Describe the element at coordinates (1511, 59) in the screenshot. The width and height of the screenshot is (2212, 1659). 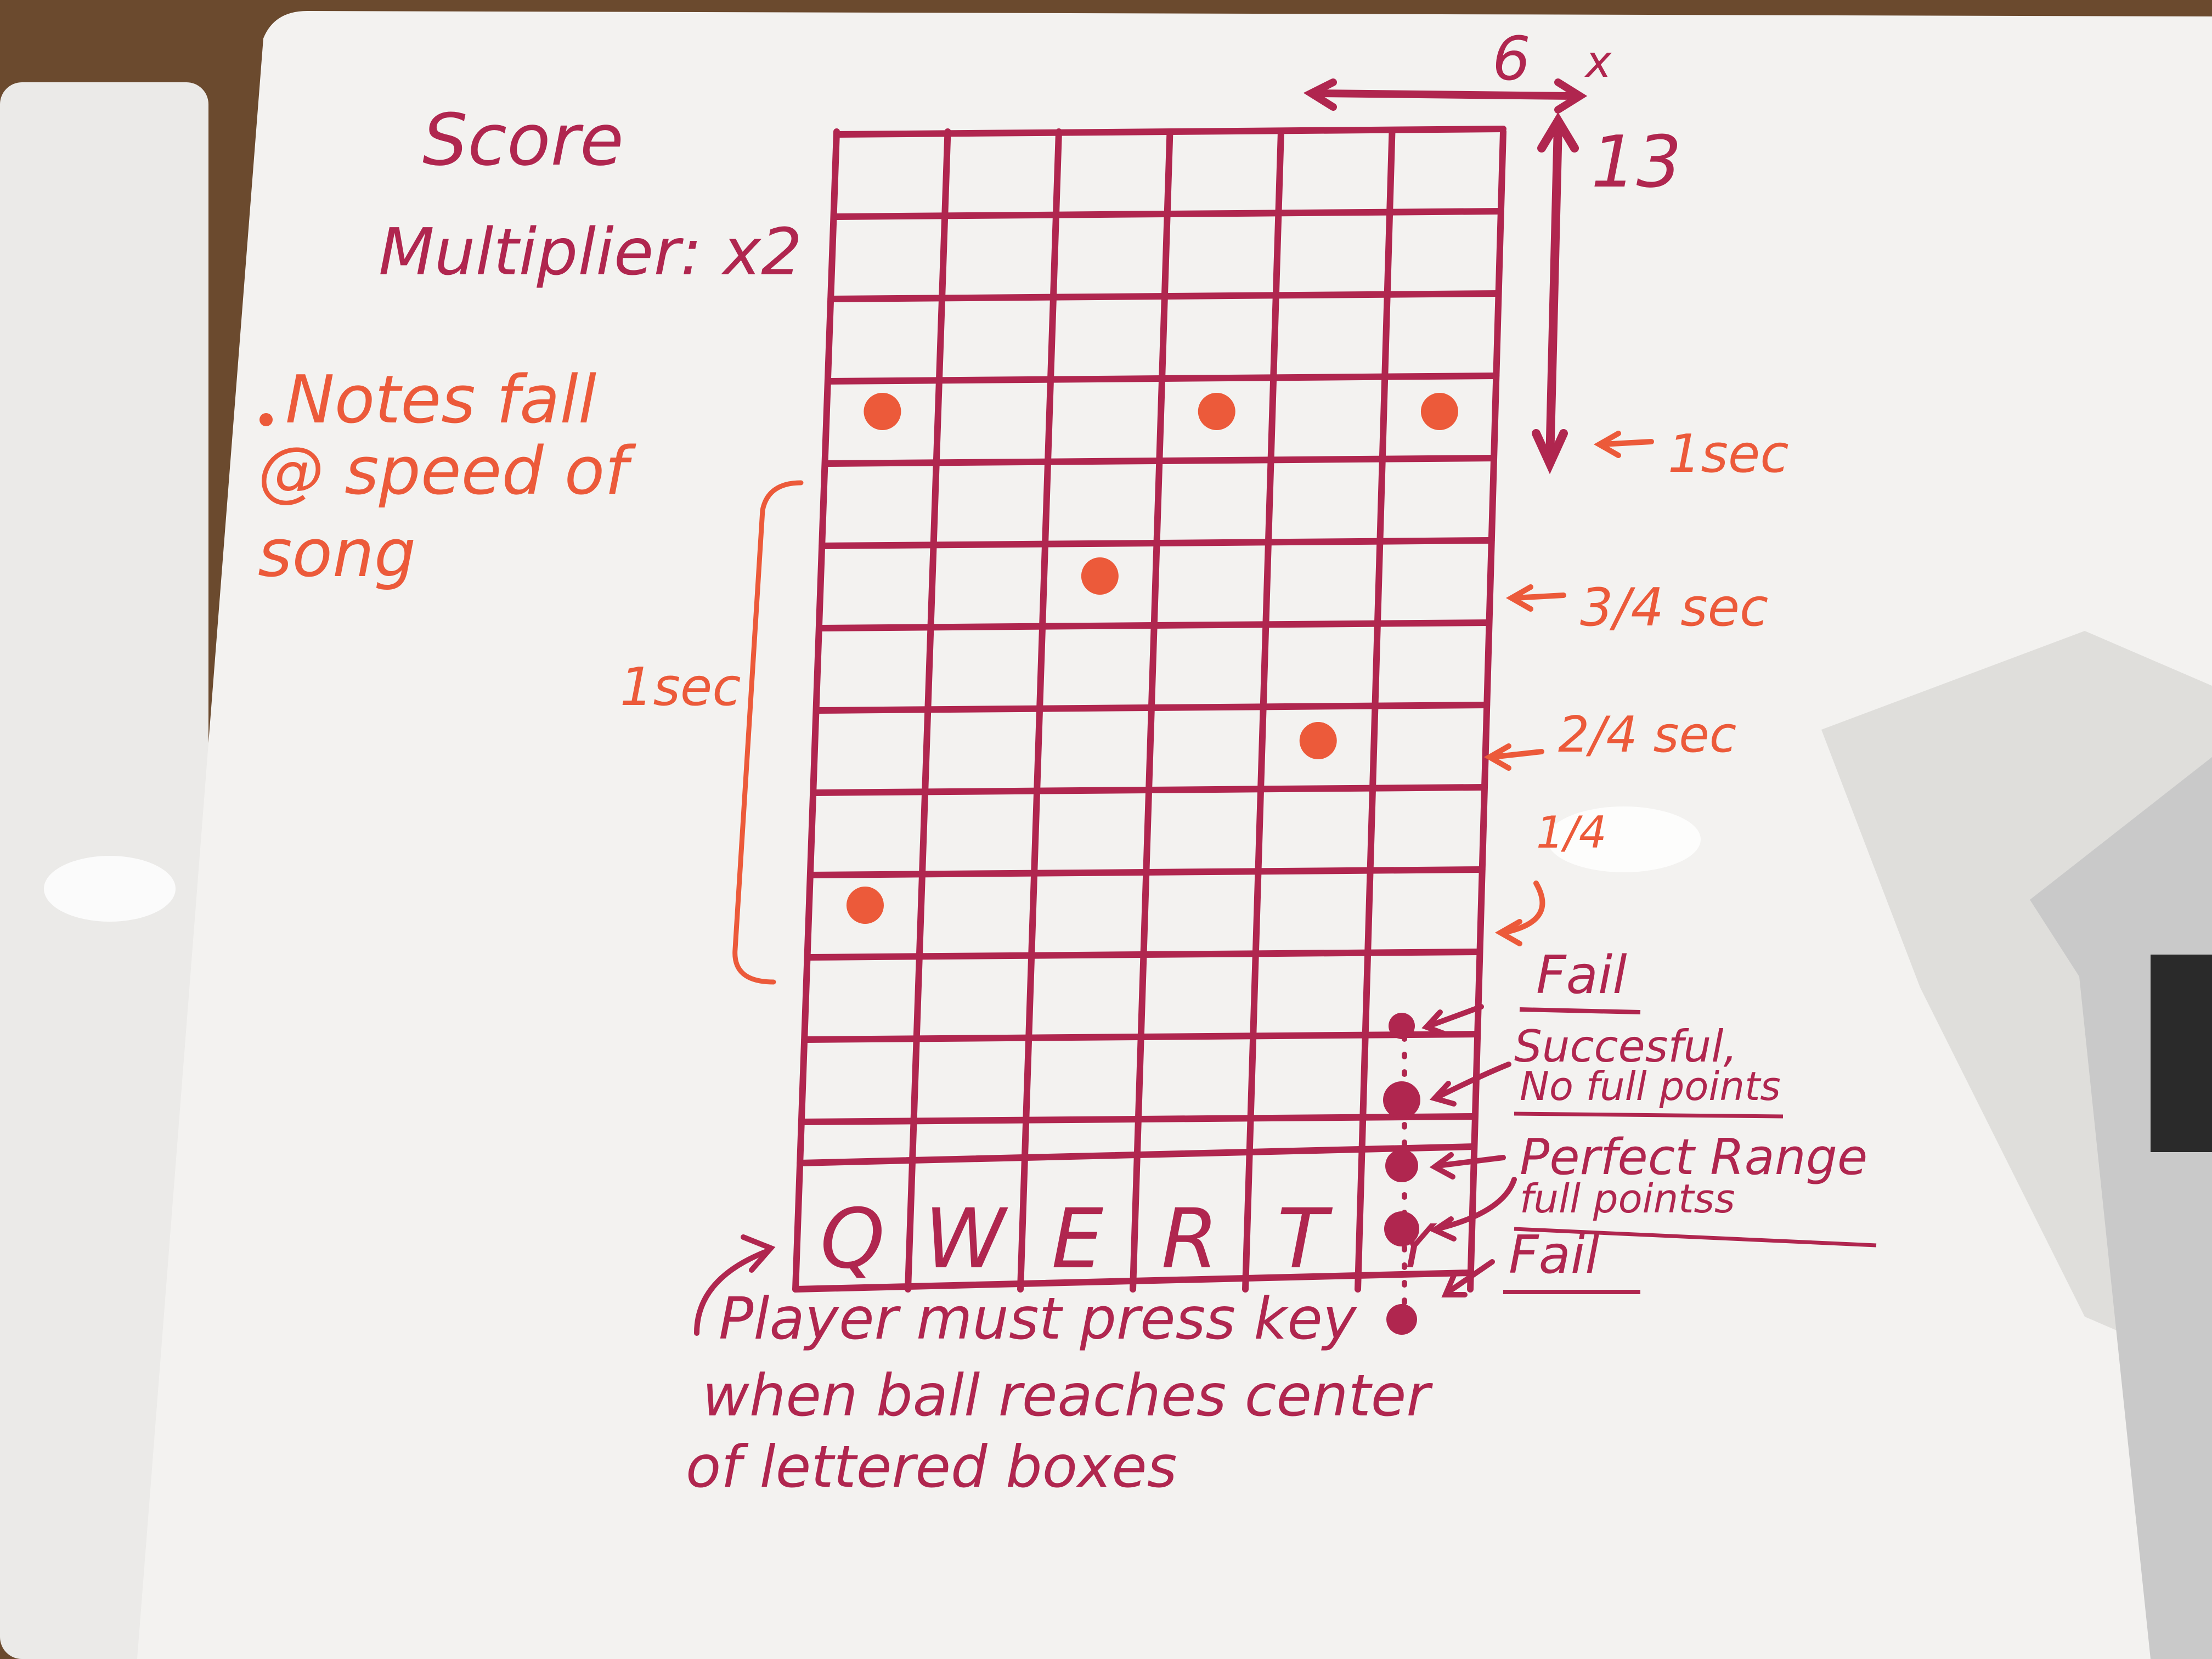
I see `columns-count: 6` at that location.